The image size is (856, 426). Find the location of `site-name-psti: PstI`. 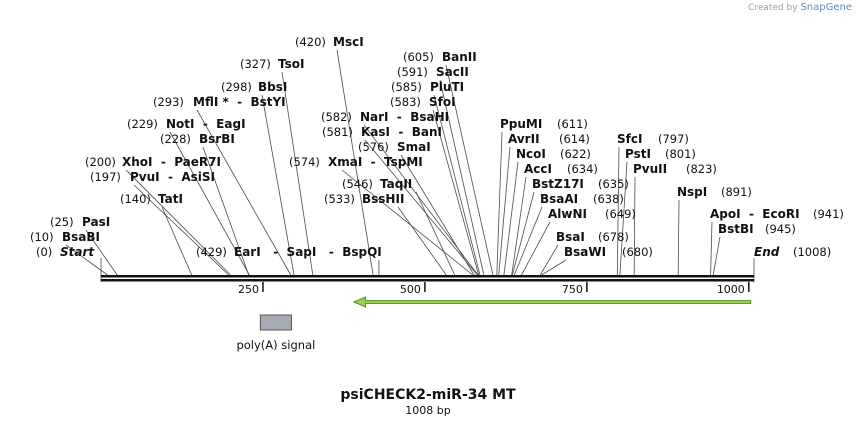

site-name-psti: PstI is located at coordinates (638, 154).